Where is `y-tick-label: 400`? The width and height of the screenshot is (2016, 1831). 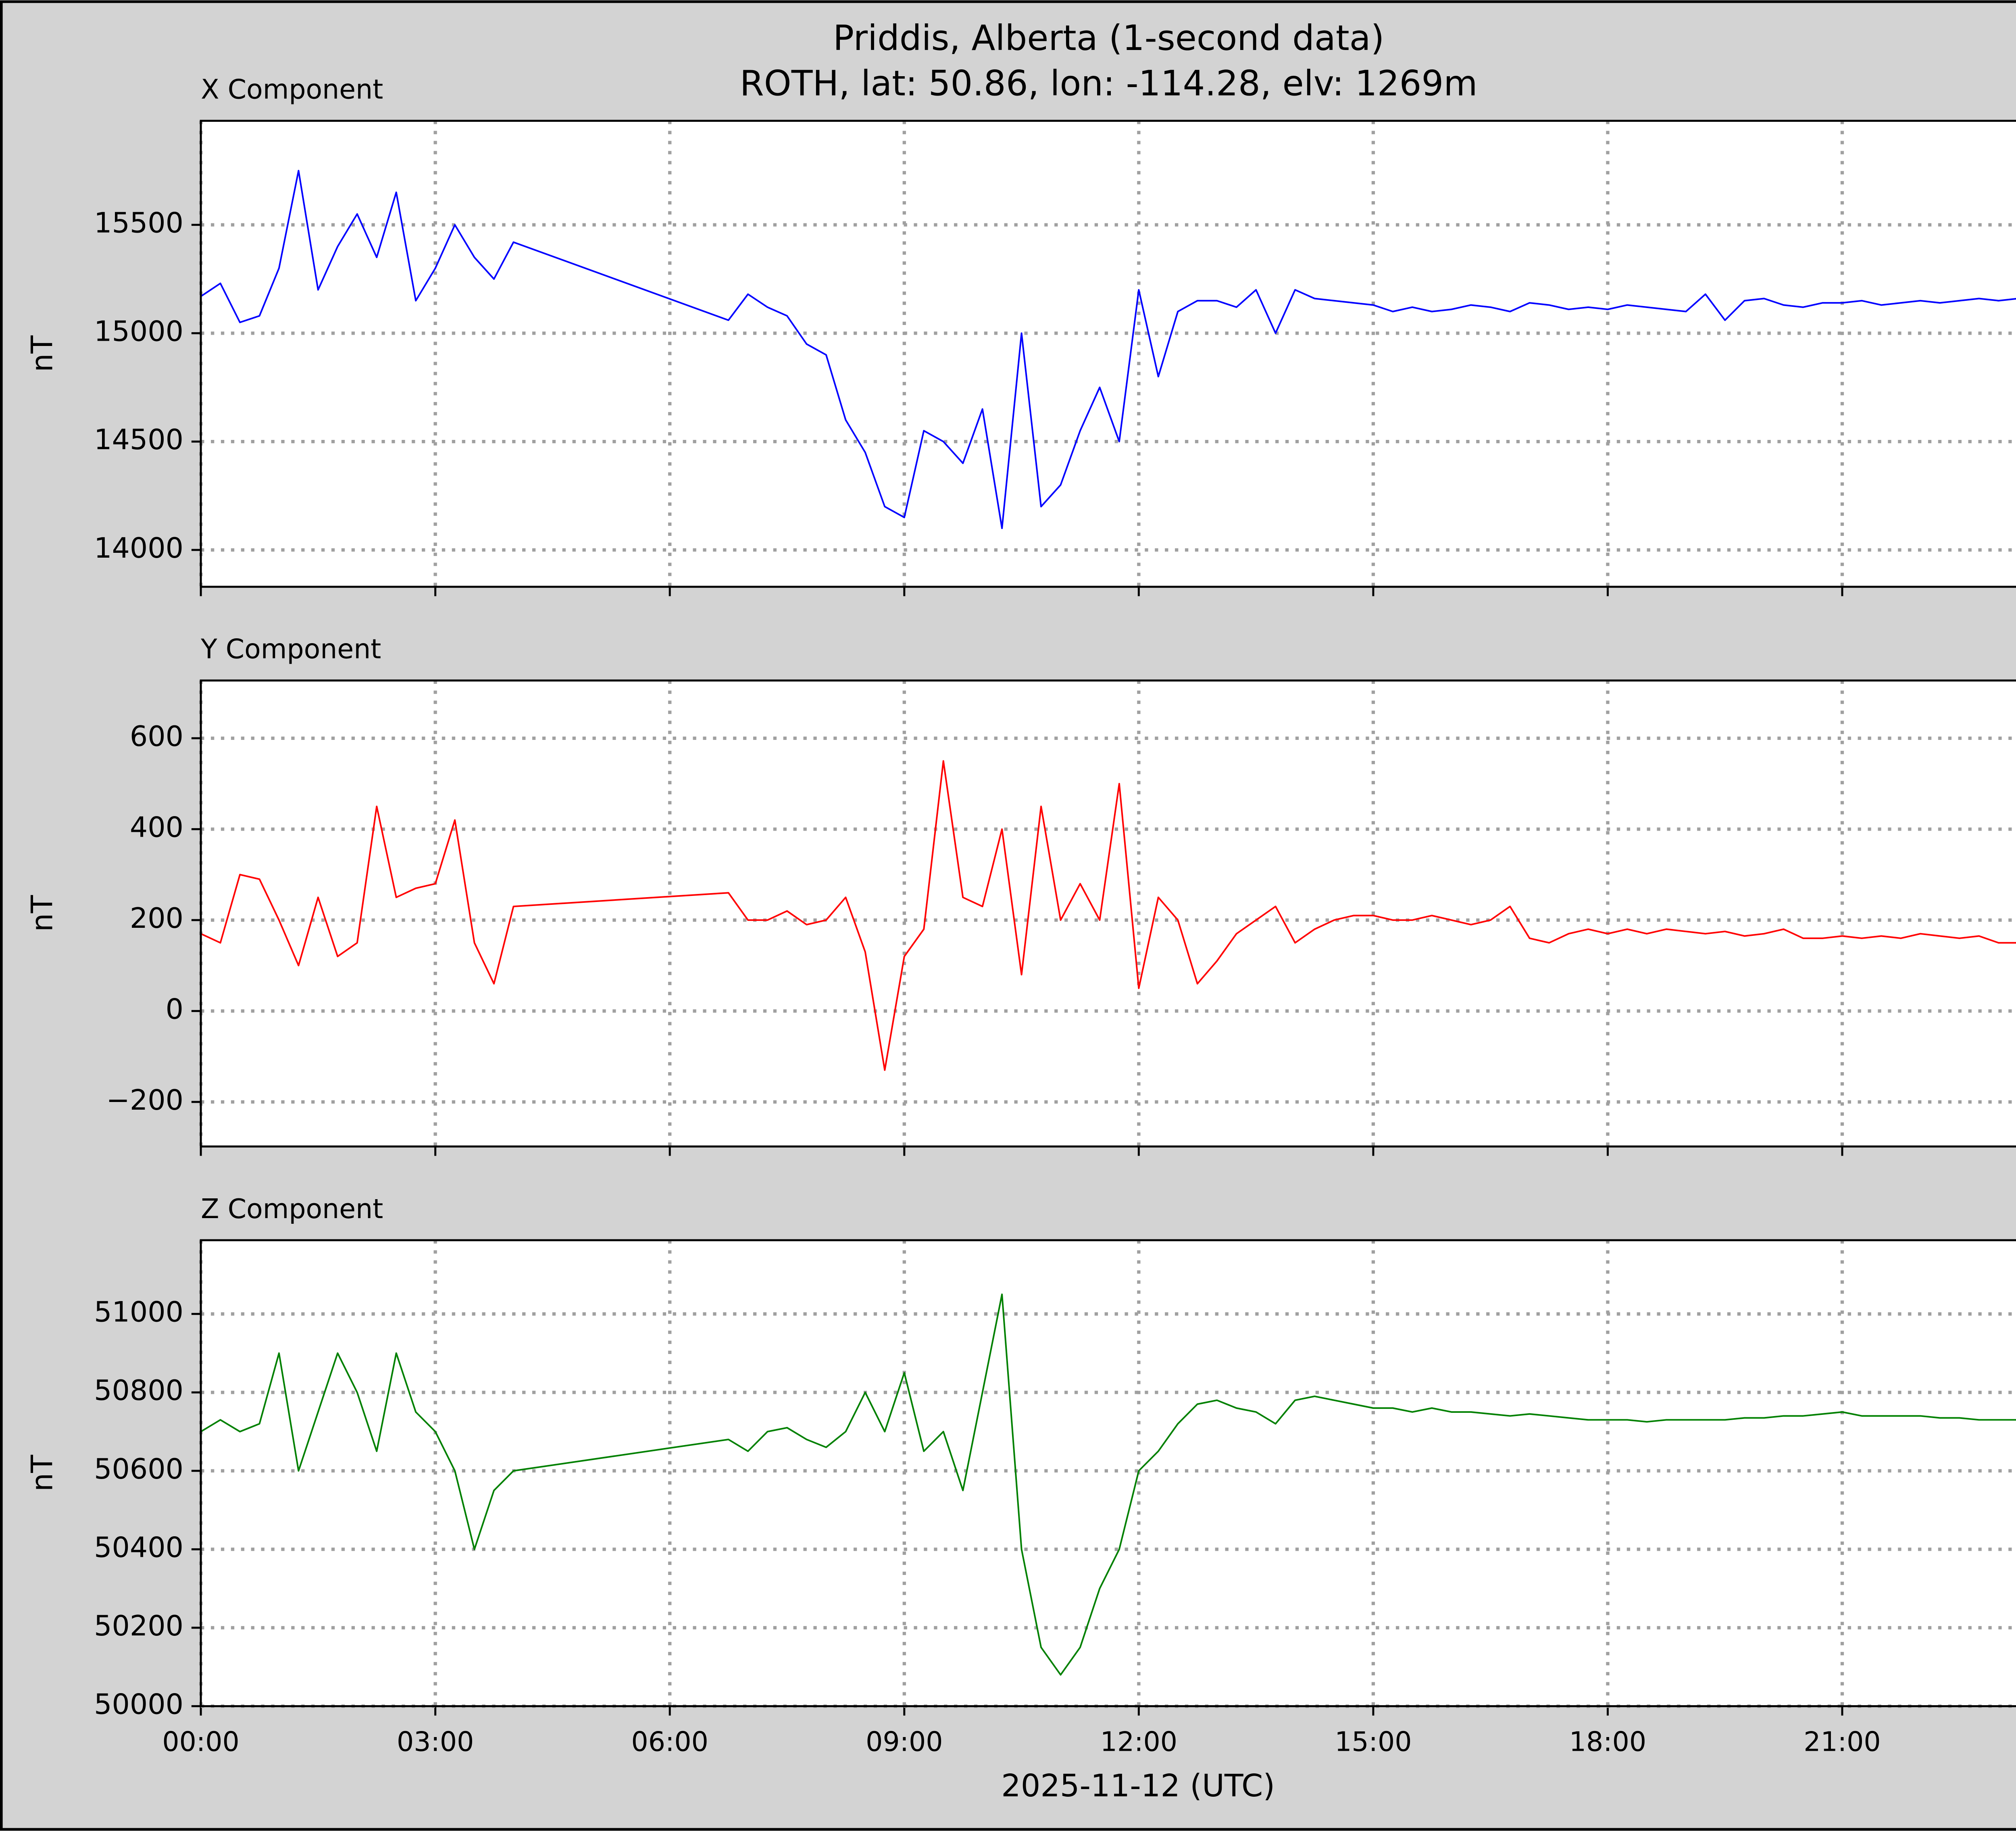
y-tick-label: 400 is located at coordinates (156, 827).